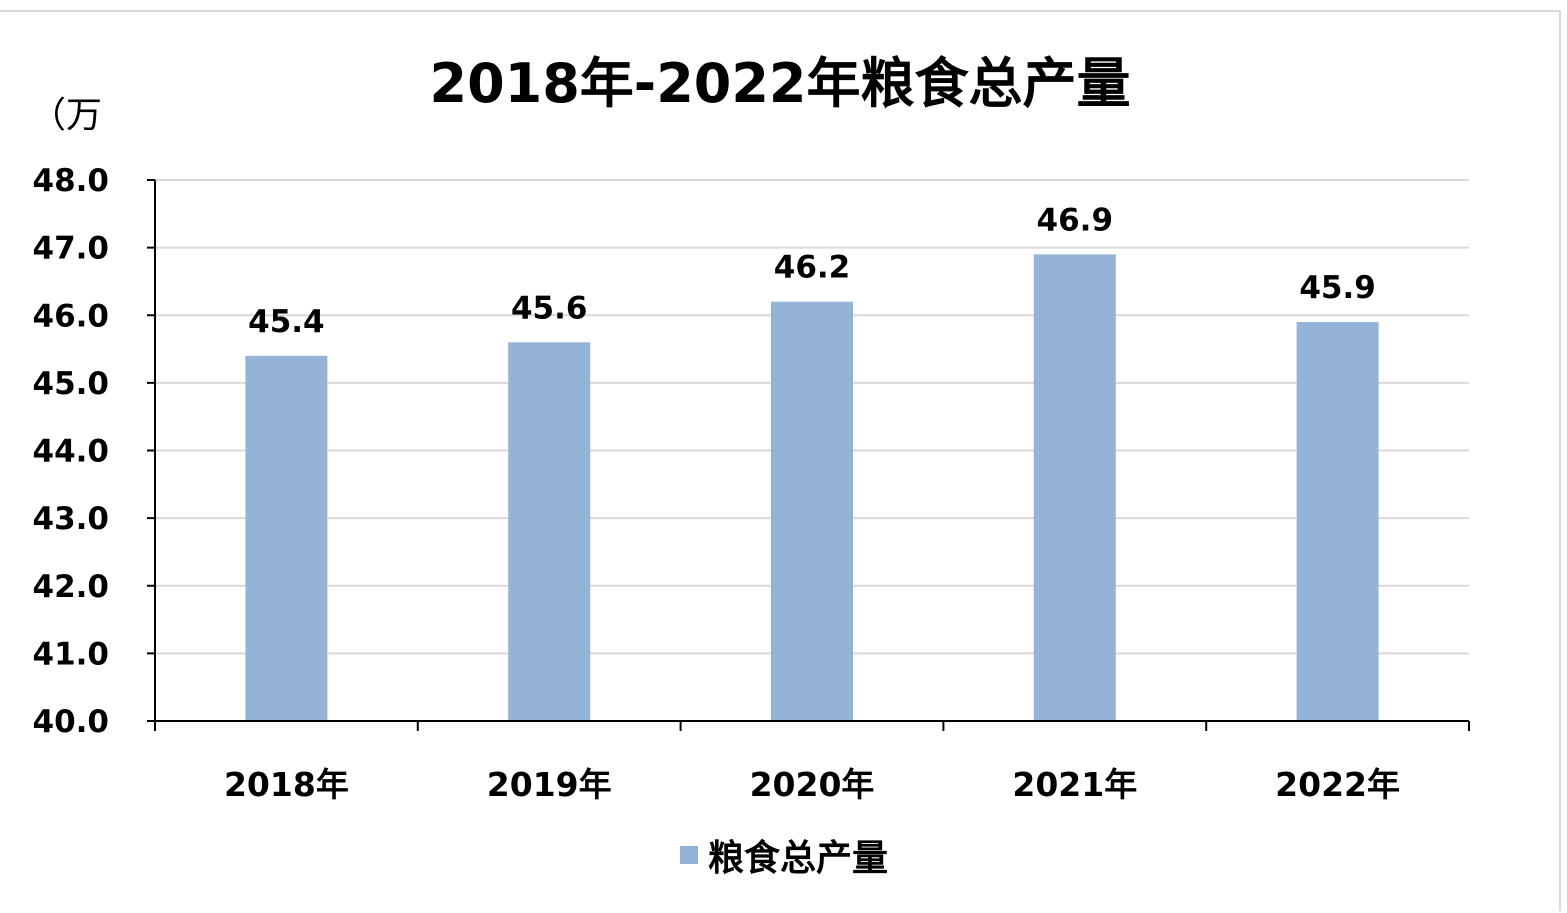 The height and width of the screenshot is (913, 1567). Describe the element at coordinates (798, 858) in the screenshot. I see `legend-label: 粮食总产量` at that location.